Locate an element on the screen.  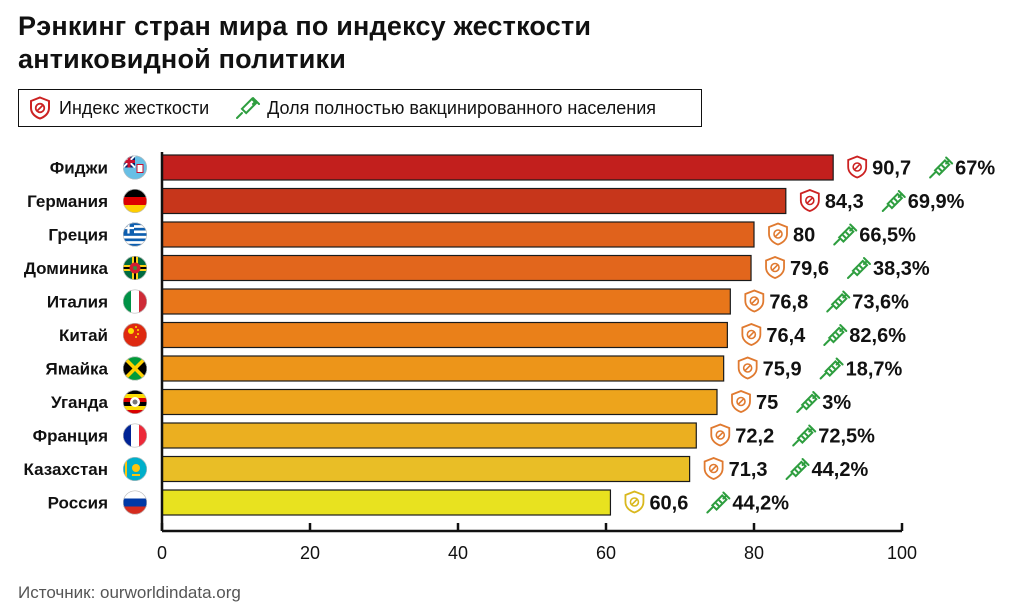
russia-flag is located at coordinates (135, 502).